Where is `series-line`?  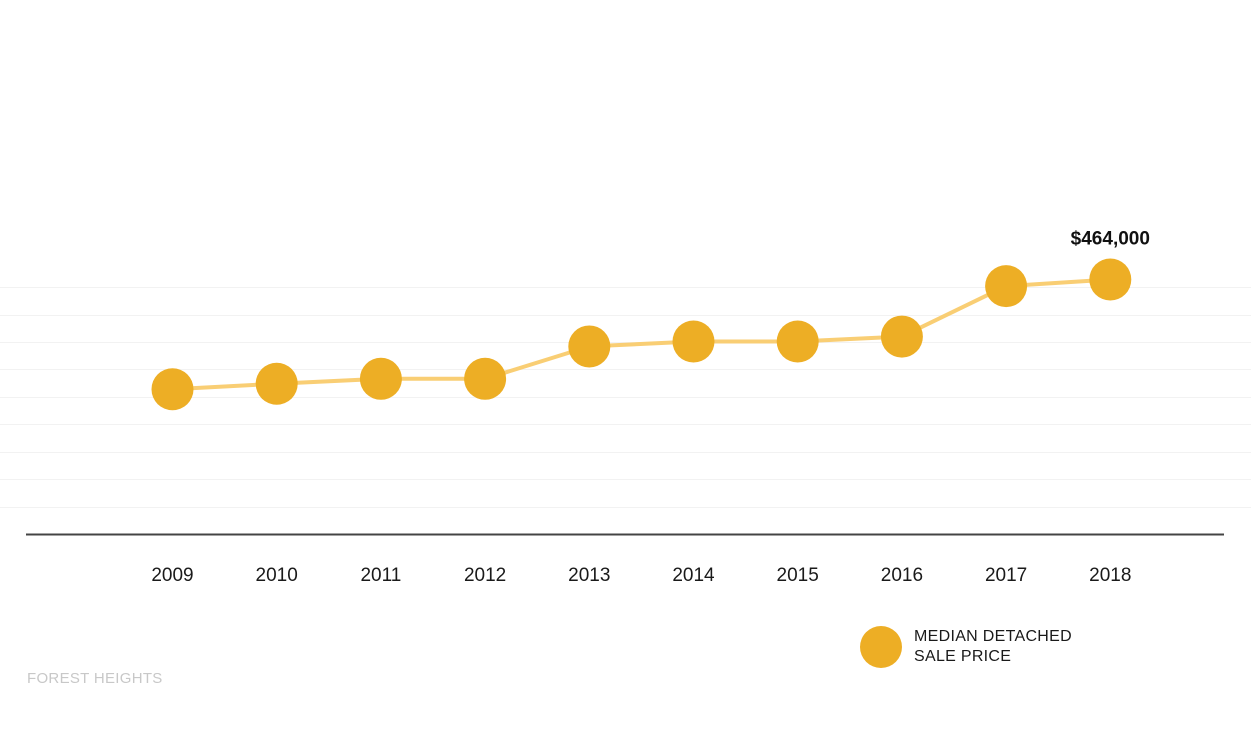
series-line is located at coordinates (641, 334).